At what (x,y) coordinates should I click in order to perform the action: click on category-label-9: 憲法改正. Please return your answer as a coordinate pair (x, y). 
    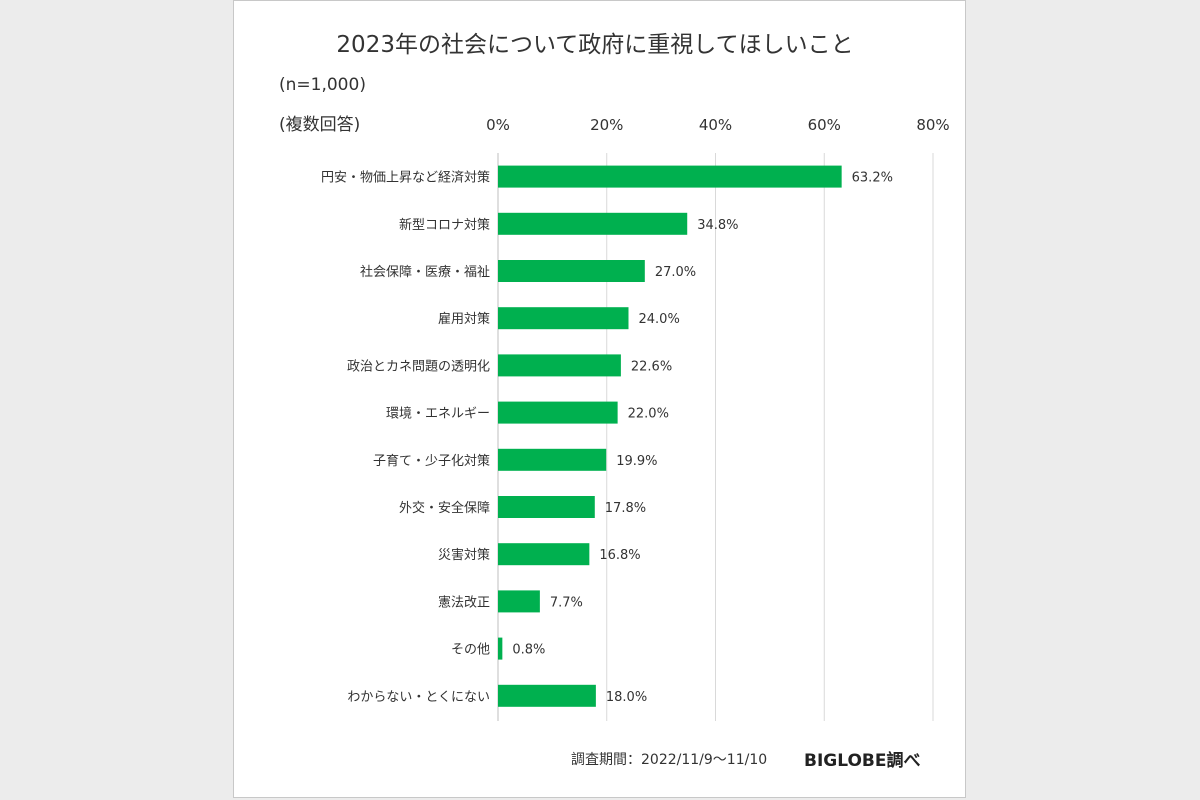
    Looking at the image, I should click on (464, 602).